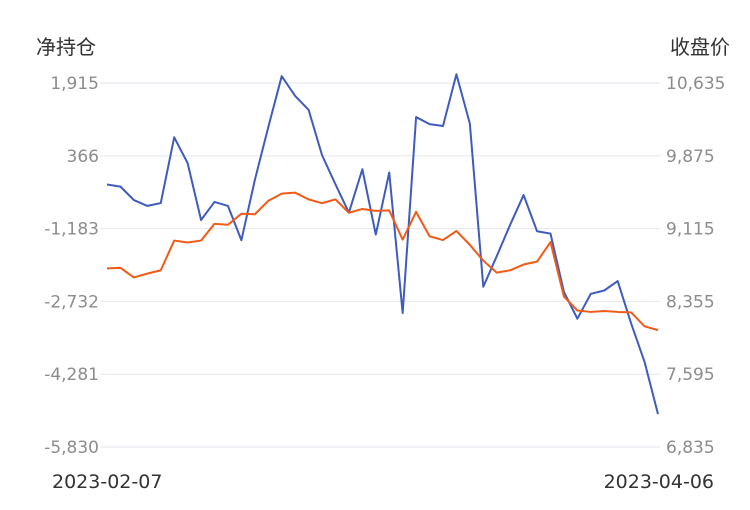 This screenshot has width=750, height=510. Describe the element at coordinates (107, 482) in the screenshot. I see `x-start-label: 2023-02-07` at that location.